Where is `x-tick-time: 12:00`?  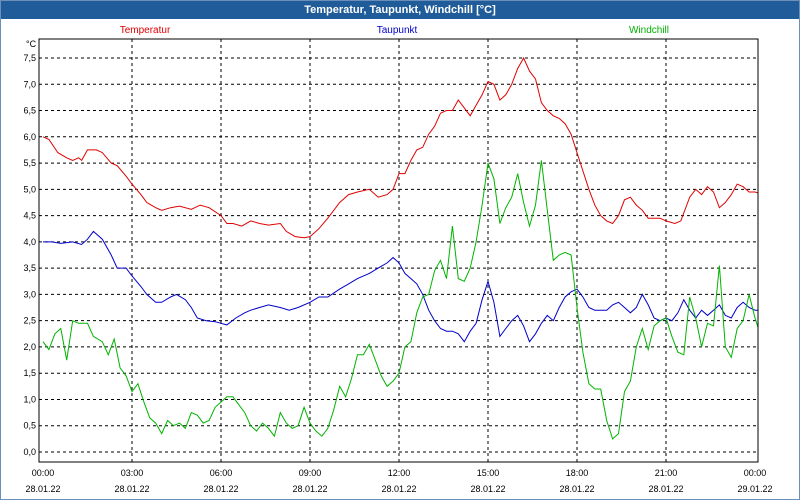 x-tick-time: 12:00 is located at coordinates (399, 473).